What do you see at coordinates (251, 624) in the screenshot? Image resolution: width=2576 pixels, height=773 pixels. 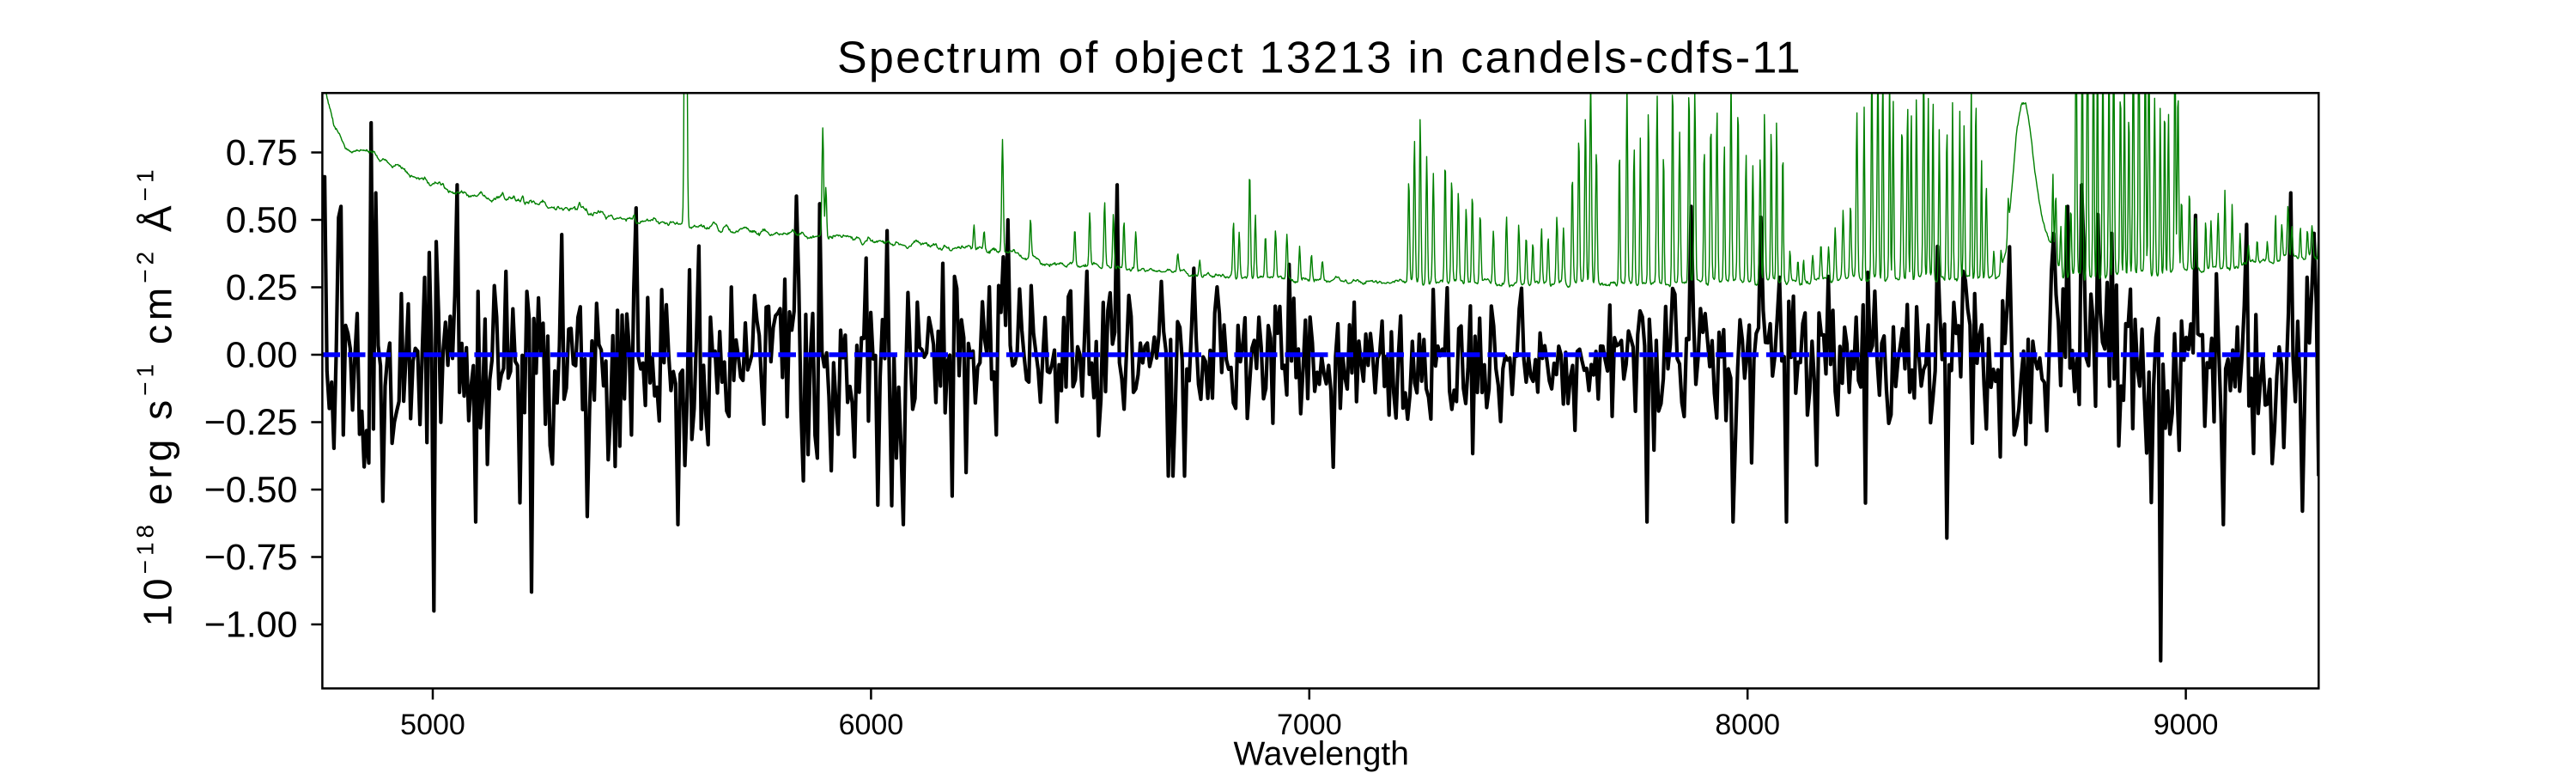 I see `svg-text: −1.00` at bounding box center [251, 624].